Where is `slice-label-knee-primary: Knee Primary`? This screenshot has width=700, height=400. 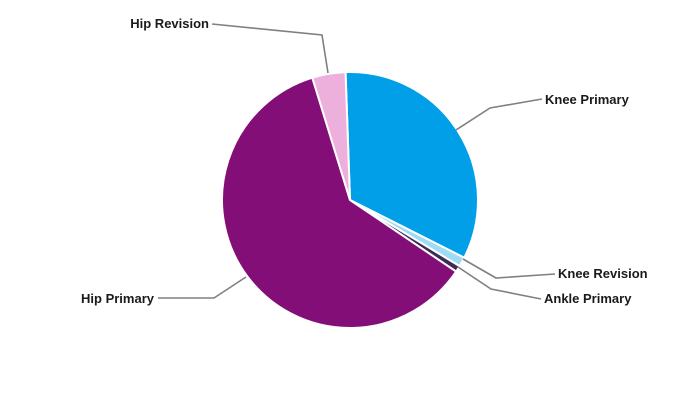
slice-label-knee-primary: Knee Primary is located at coordinates (587, 99).